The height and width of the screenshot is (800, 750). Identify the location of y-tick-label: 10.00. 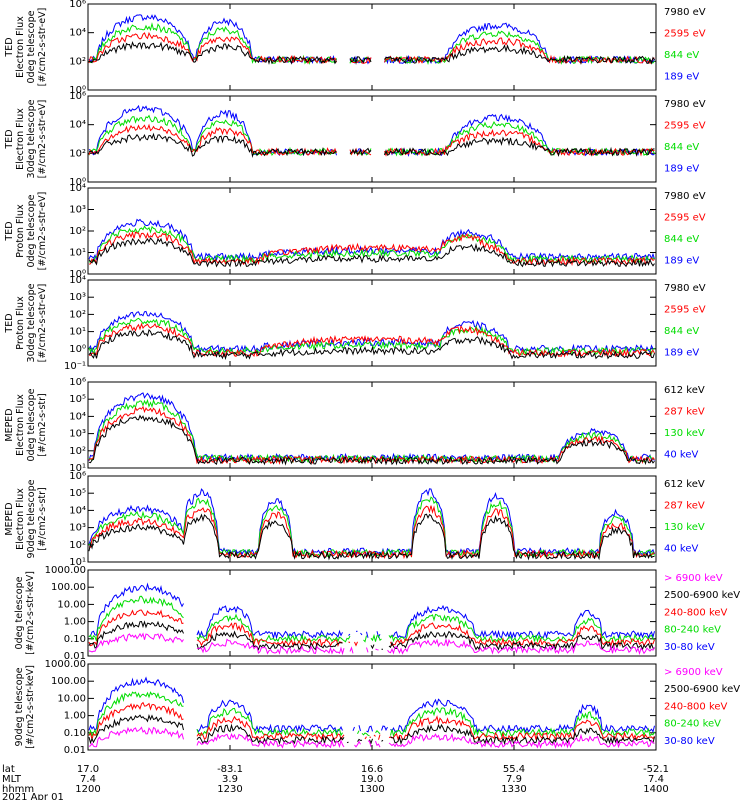
(71, 604).